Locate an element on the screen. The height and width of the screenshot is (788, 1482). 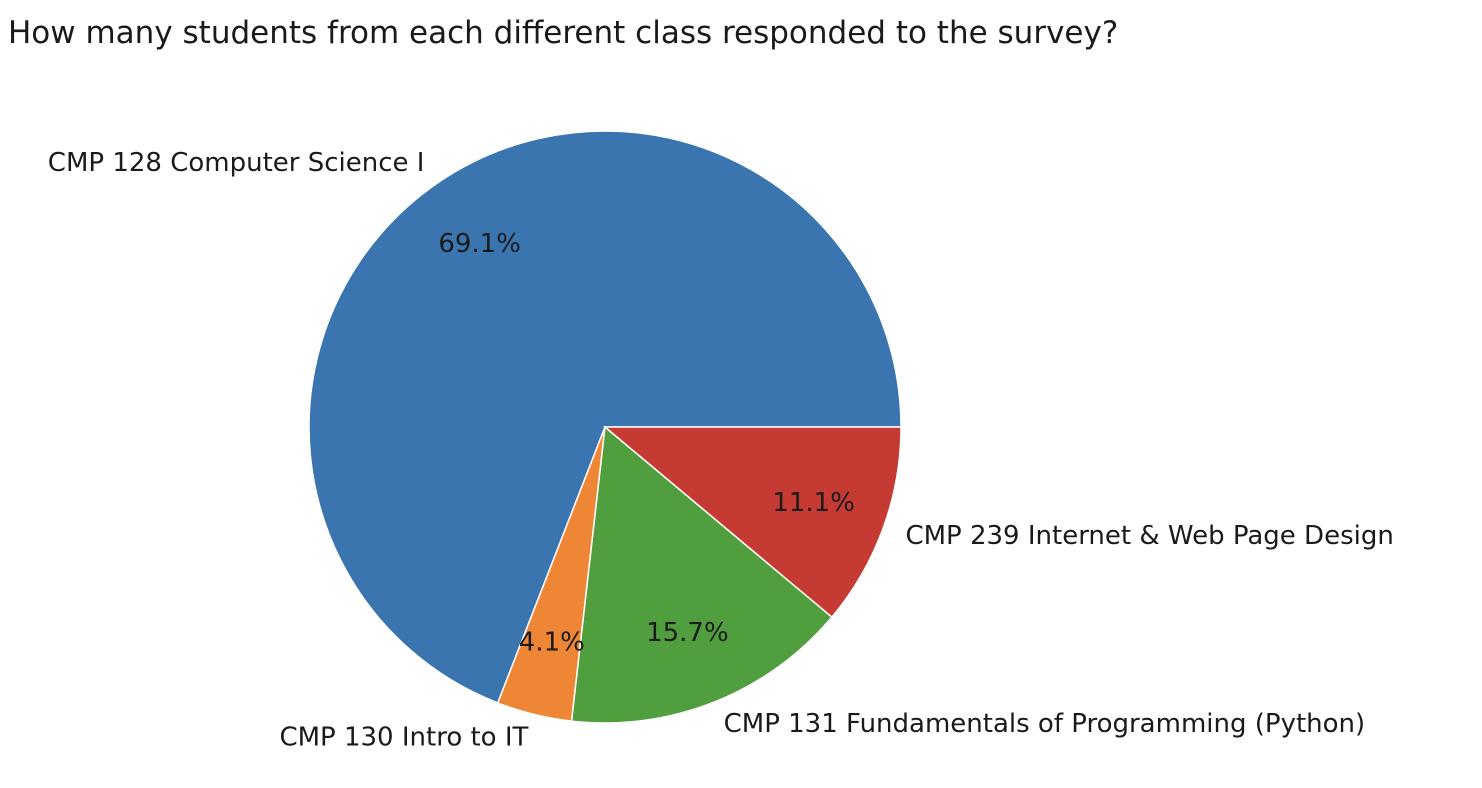
percent-label-3: 15.7% is located at coordinates (687, 633).